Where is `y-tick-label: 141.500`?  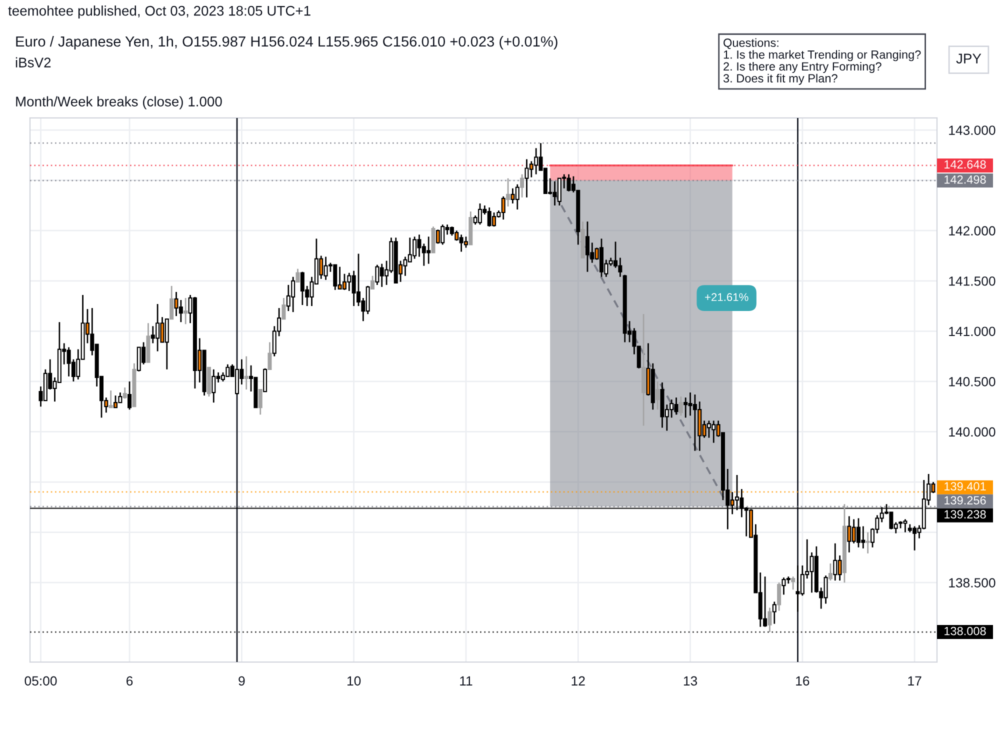
y-tick-label: 141.500 is located at coordinates (972, 281).